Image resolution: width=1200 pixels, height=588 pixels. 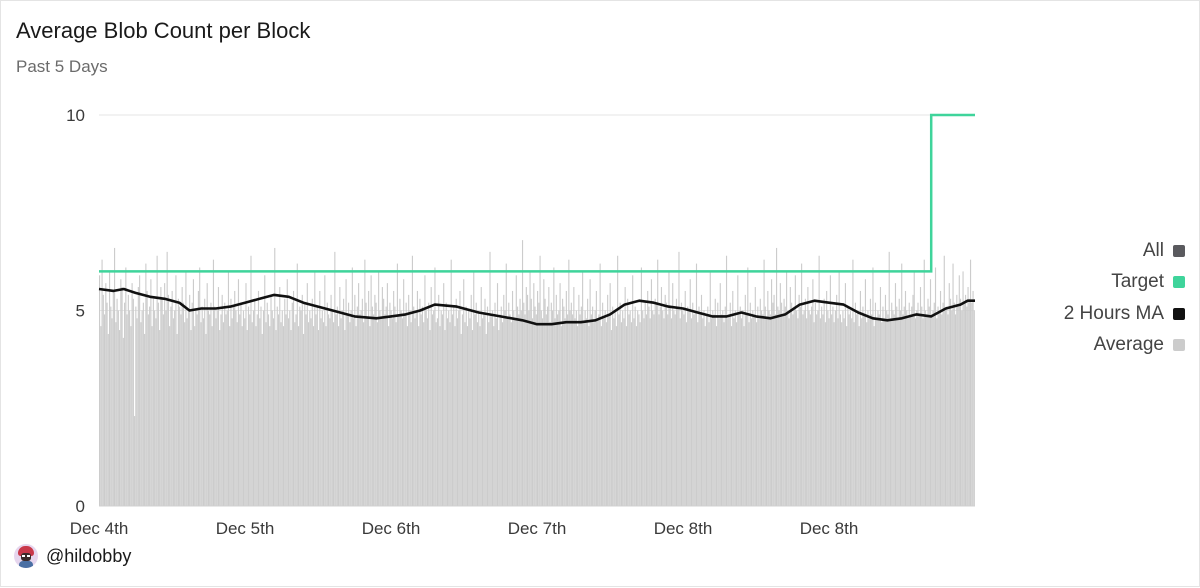 I want to click on legend-item: All, so click(x=1164, y=251).